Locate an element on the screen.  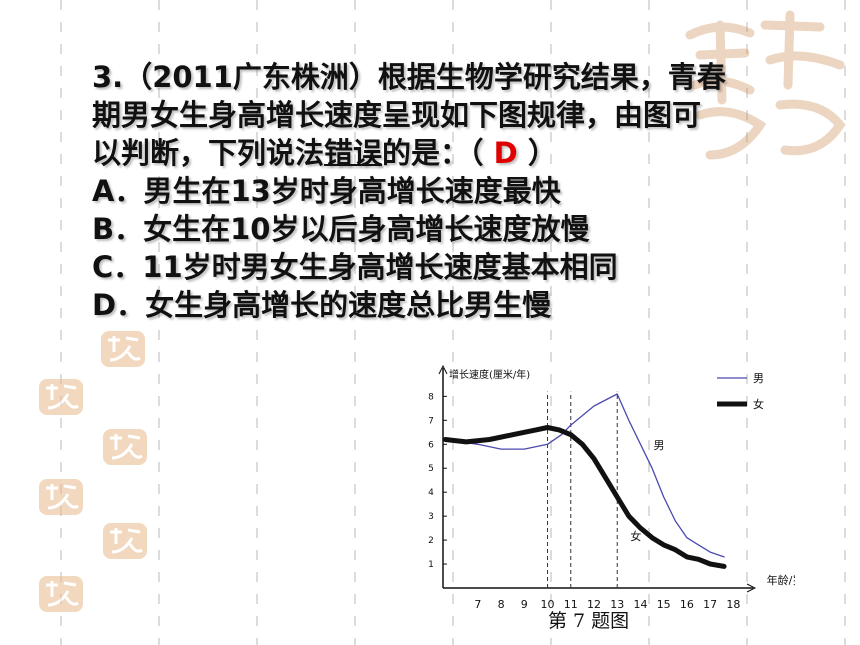
x-tick-label: 14 is located at coordinates (640, 604).